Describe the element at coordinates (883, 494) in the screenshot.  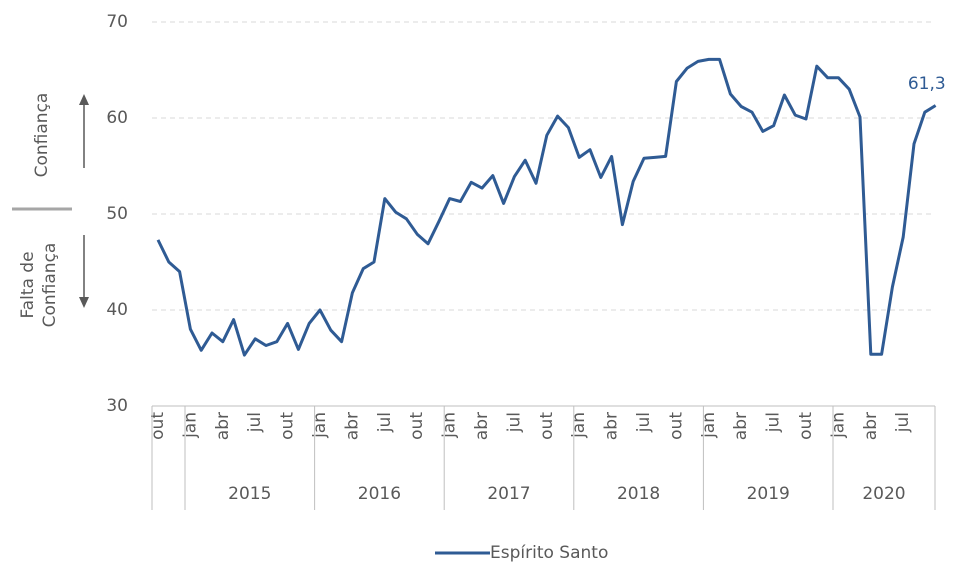
I see `year-label: 2020` at that location.